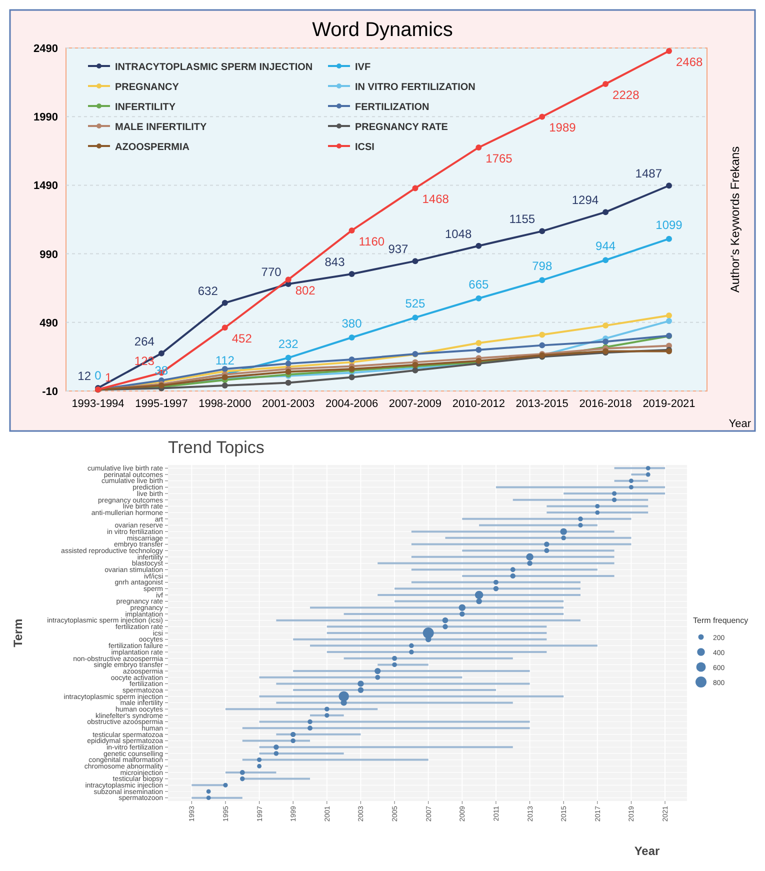  What do you see at coordinates (305, 291) in the screenshot?
I see `data-label: 802` at bounding box center [305, 291].